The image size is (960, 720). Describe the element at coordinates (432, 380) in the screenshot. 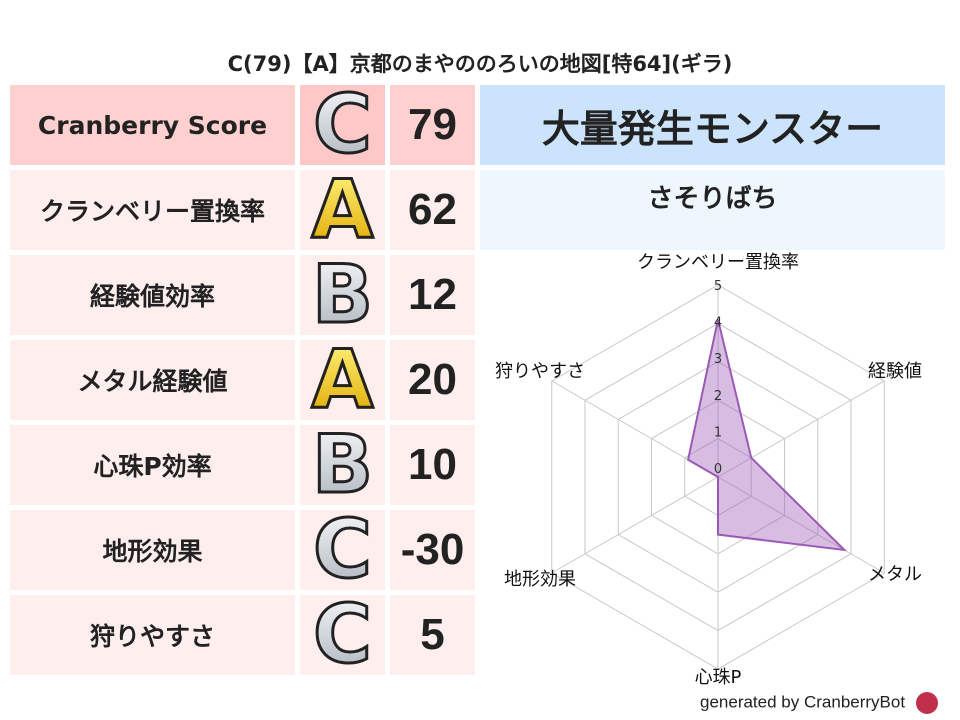

I see `score-value: 20` at that location.